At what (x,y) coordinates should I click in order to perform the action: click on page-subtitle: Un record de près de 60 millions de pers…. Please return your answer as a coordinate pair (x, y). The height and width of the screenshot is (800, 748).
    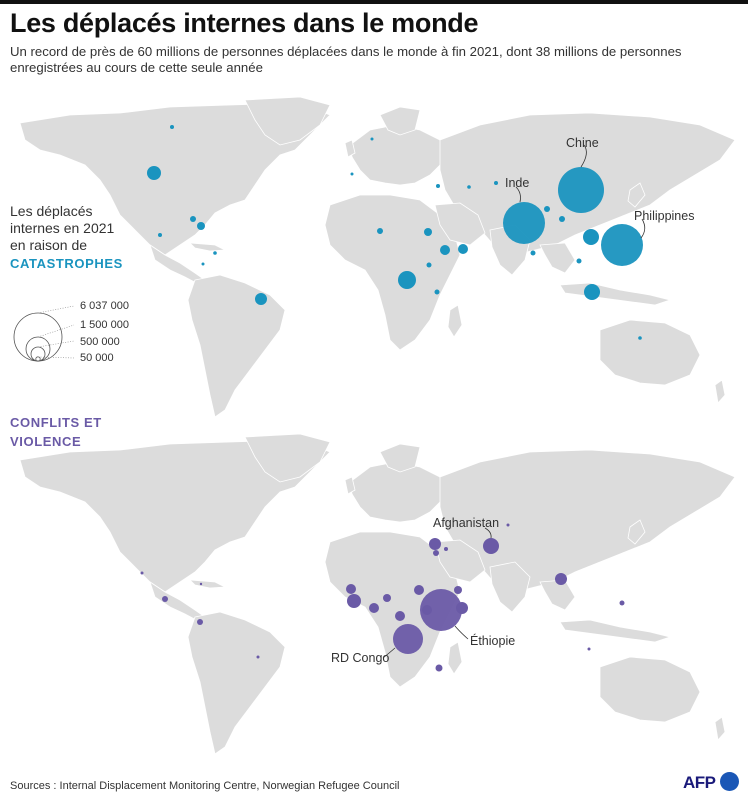
    Looking at the image, I should click on (346, 59).